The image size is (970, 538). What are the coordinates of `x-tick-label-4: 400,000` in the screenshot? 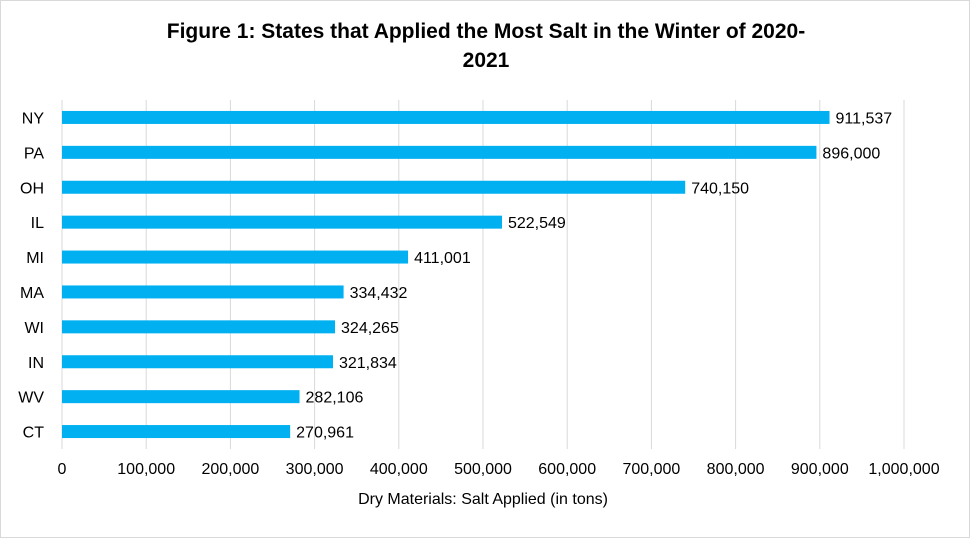 It's located at (399, 469).